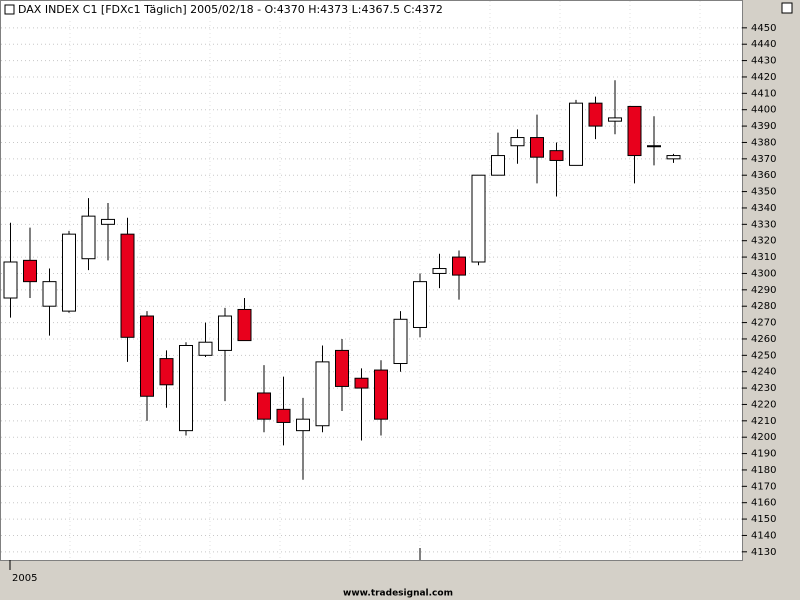 The height and width of the screenshot is (600, 800). Describe the element at coordinates (763, 142) in the screenshot. I see `y-tick-label: 4380` at that location.